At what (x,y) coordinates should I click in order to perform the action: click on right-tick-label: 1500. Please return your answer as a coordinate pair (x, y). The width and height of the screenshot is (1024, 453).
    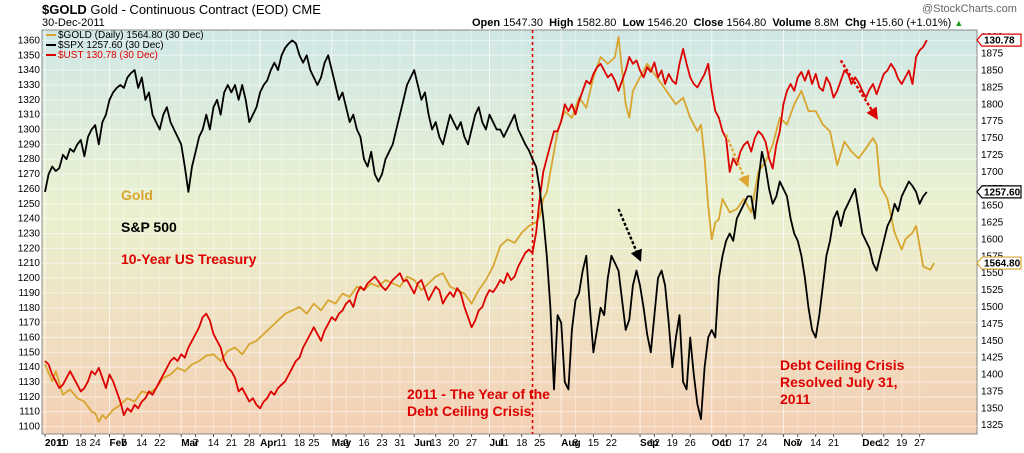
    Looking at the image, I should click on (992, 307).